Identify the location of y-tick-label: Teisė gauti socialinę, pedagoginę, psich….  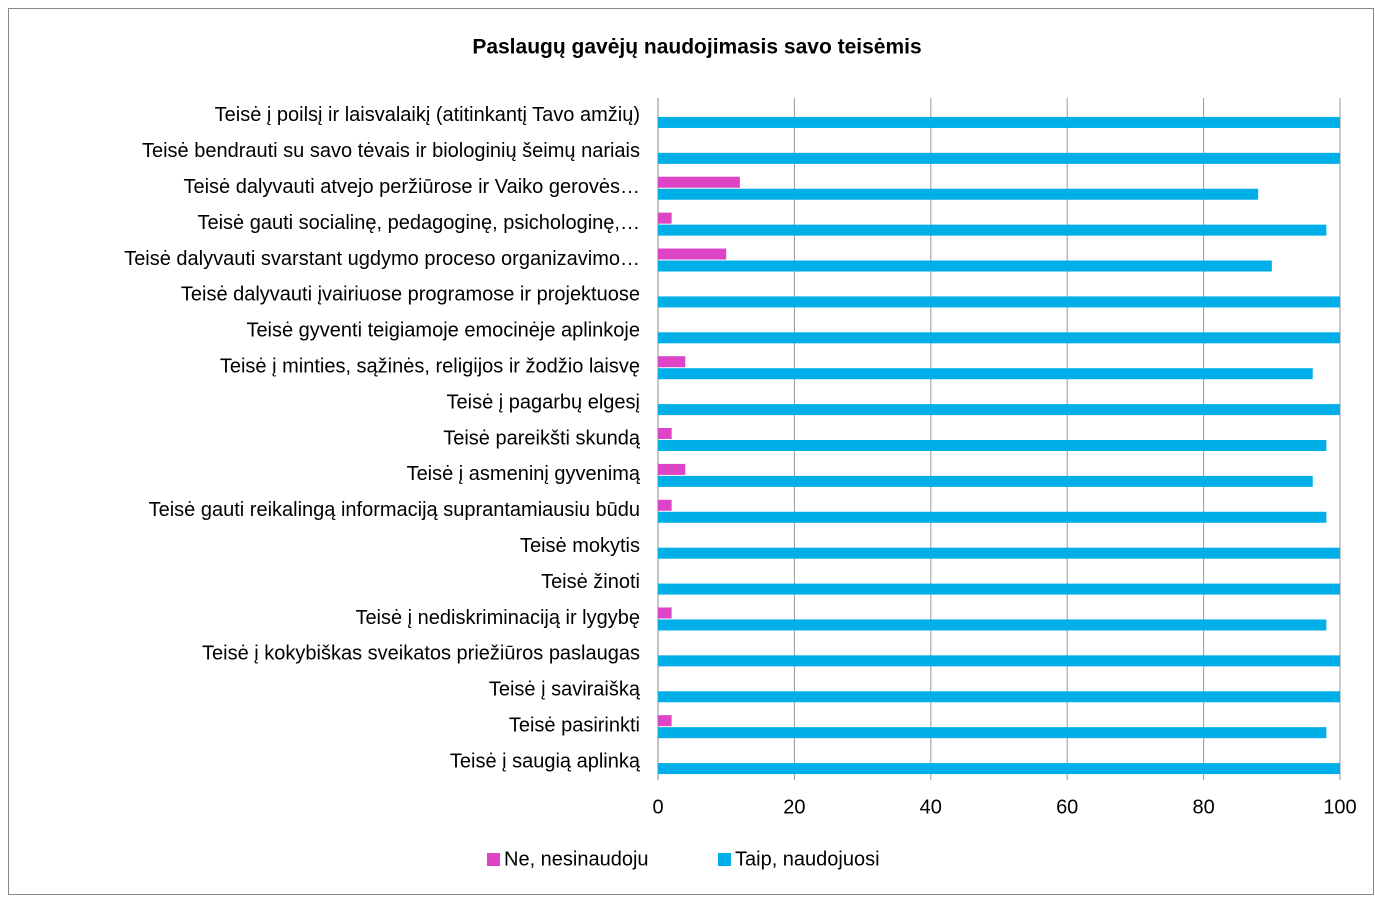
(418, 223).